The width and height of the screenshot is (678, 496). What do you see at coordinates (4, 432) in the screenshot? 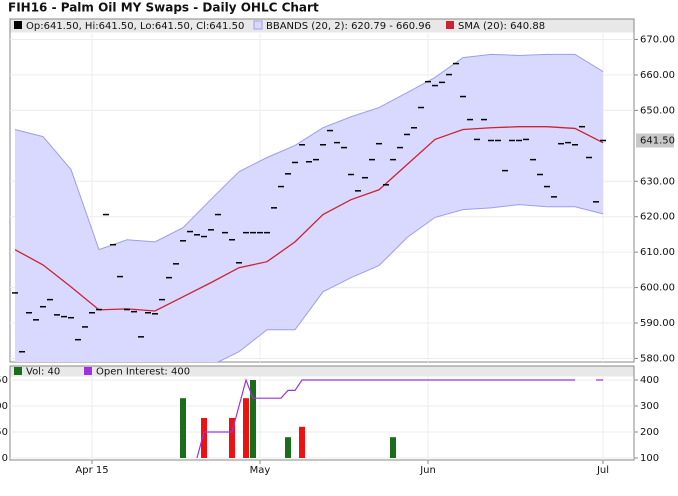
I see `volume-tick-label: 50` at bounding box center [4, 432].